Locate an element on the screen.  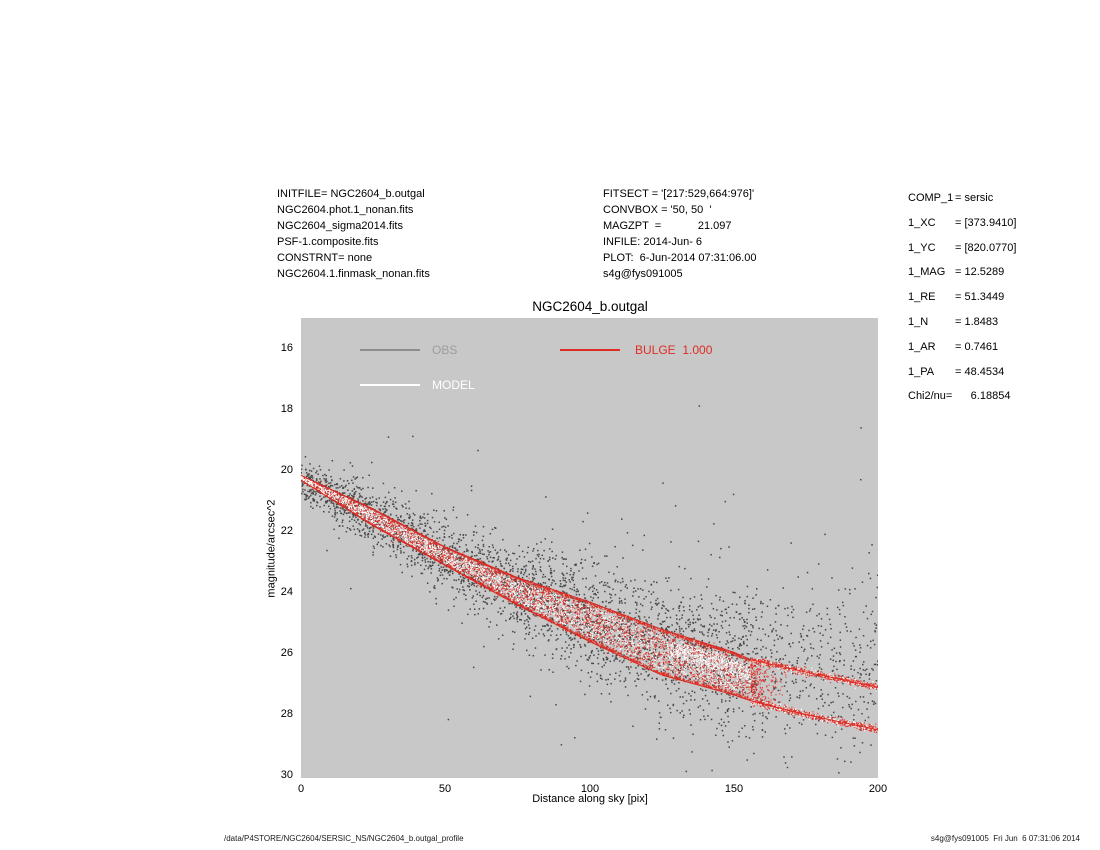
initfile-line: PSF-1.composite.fits is located at coordinates (328, 242).